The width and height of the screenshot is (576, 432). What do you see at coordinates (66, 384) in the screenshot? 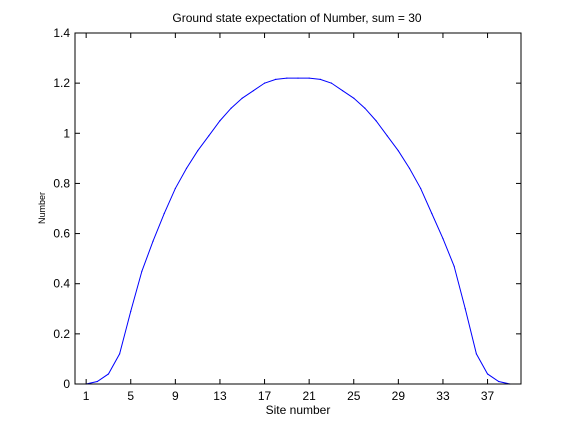
I see `y-tick-label: 0` at bounding box center [66, 384].